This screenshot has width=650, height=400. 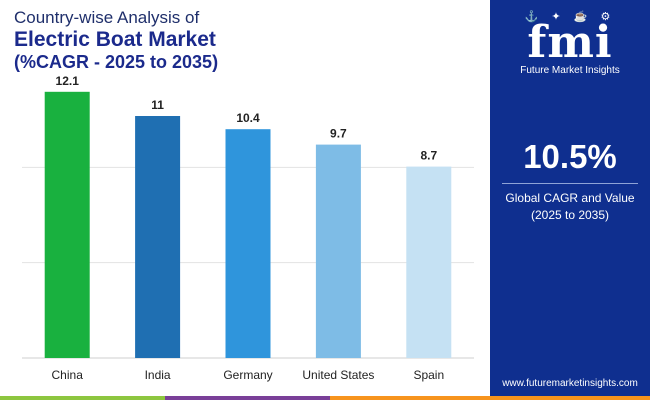 I want to click on data-label: 10.4, so click(x=248, y=118).